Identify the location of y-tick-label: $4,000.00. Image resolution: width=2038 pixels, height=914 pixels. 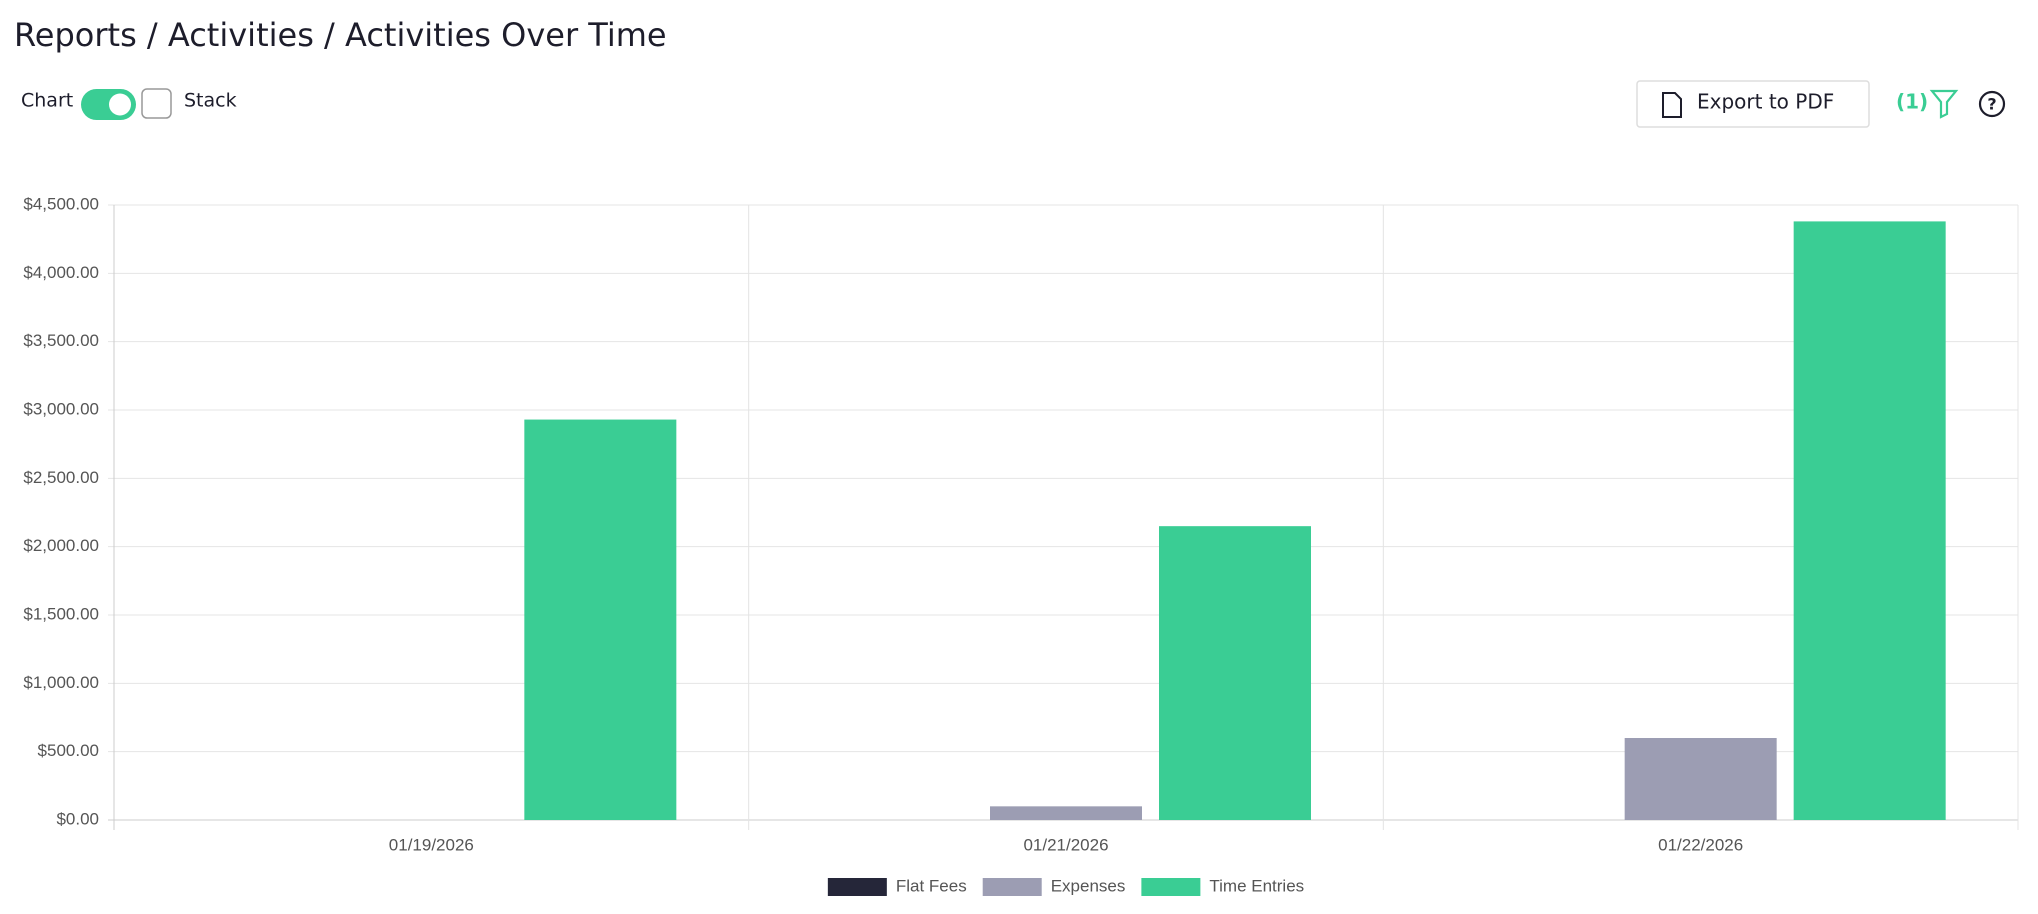
(61, 272).